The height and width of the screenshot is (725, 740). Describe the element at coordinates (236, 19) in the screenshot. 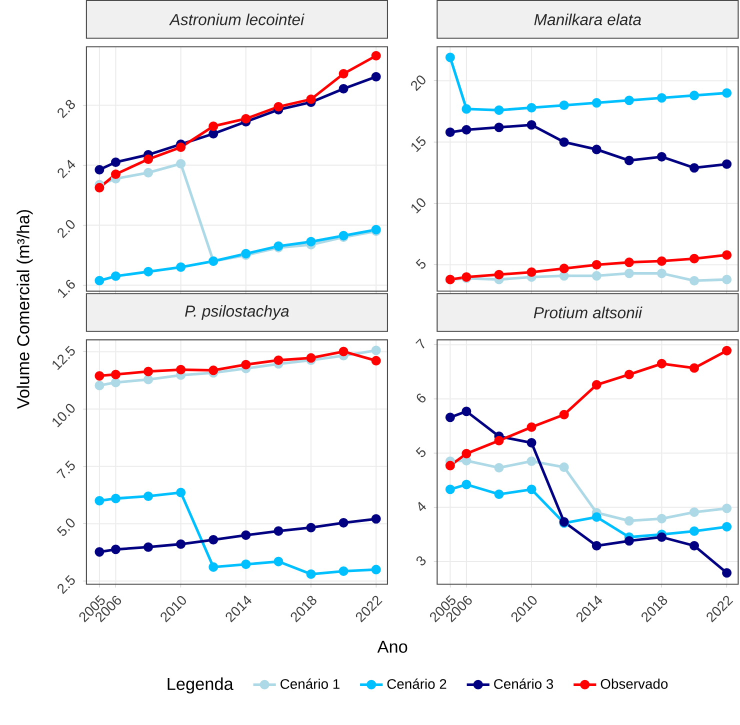

I see `chart-title: Astronium lecointei` at that location.